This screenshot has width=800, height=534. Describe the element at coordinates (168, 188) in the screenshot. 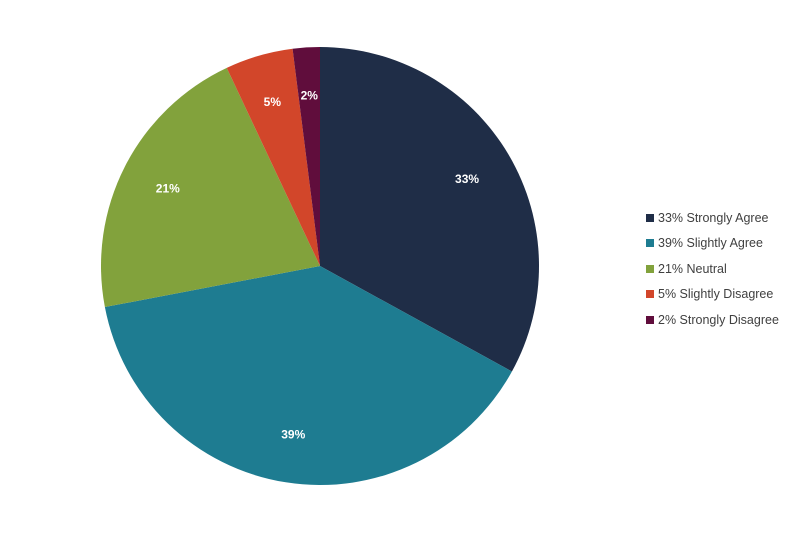

I see `data-label-neutral: 21%` at that location.